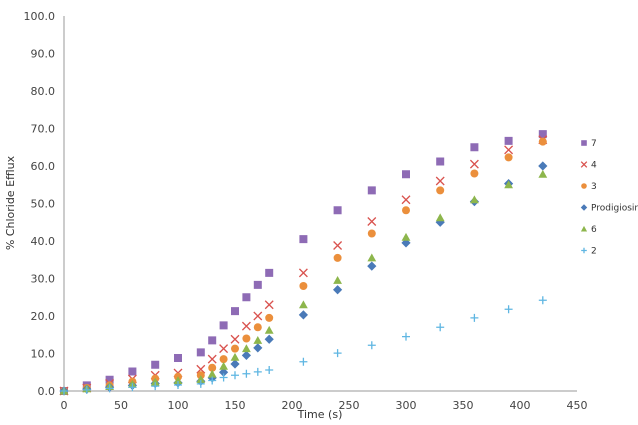  Describe the element at coordinates (609, 198) in the screenshot. I see `legend: 7 4 3 Prodigiosin 8 6 2` at that location.